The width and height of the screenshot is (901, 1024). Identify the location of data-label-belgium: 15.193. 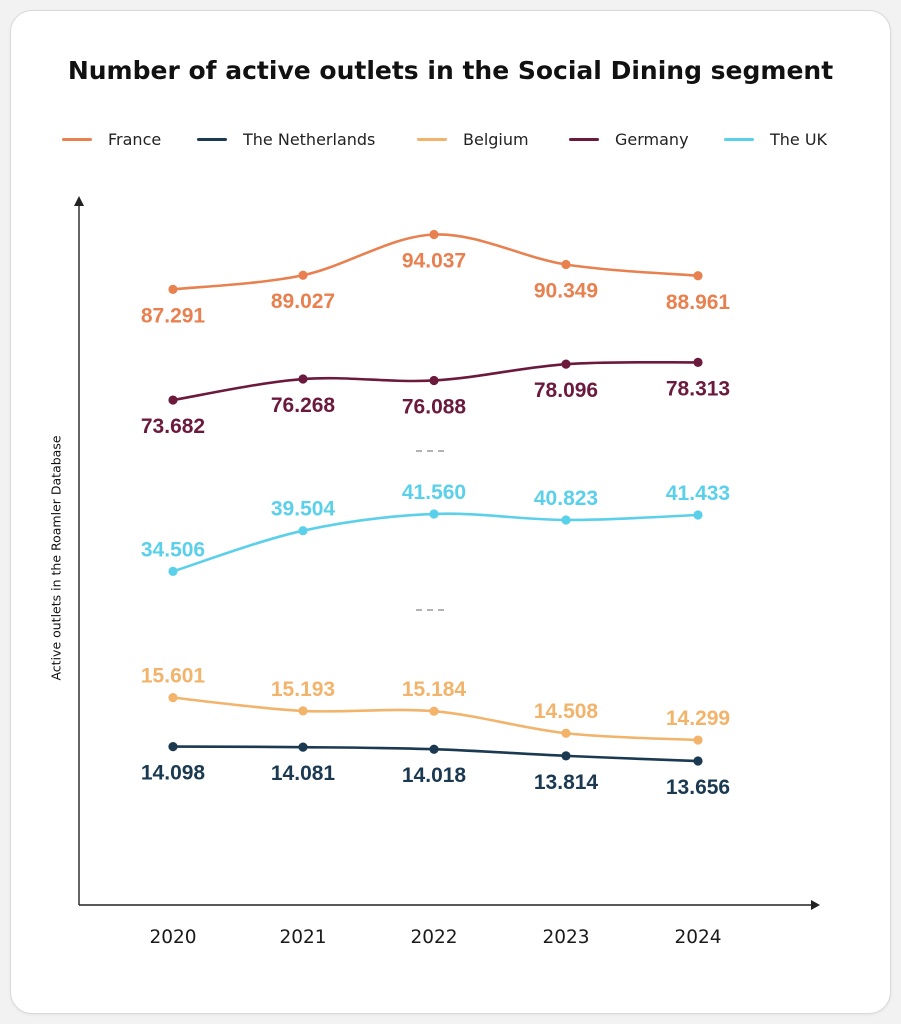
(303, 689).